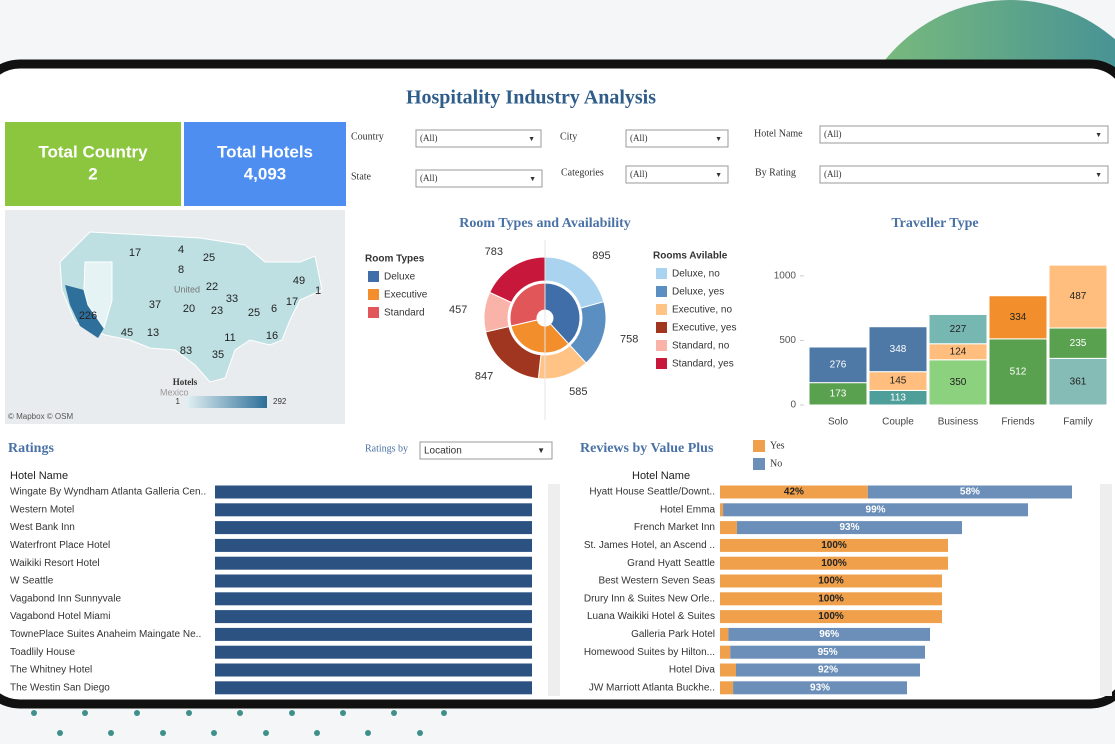 Image resolution: width=1115 pixels, height=744 pixels. Describe the element at coordinates (51, 670) in the screenshot. I see `row-label: The Whitney Hotel` at that location.